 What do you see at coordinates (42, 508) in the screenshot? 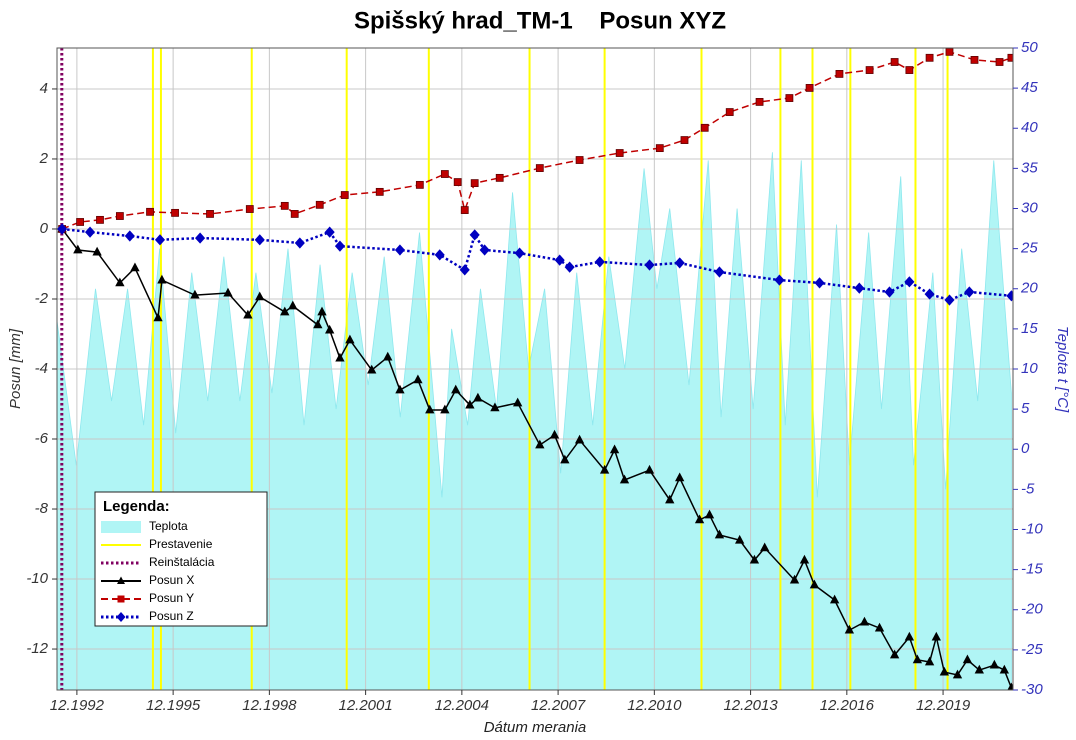
I see `y-tick-label: -8` at bounding box center [42, 508].